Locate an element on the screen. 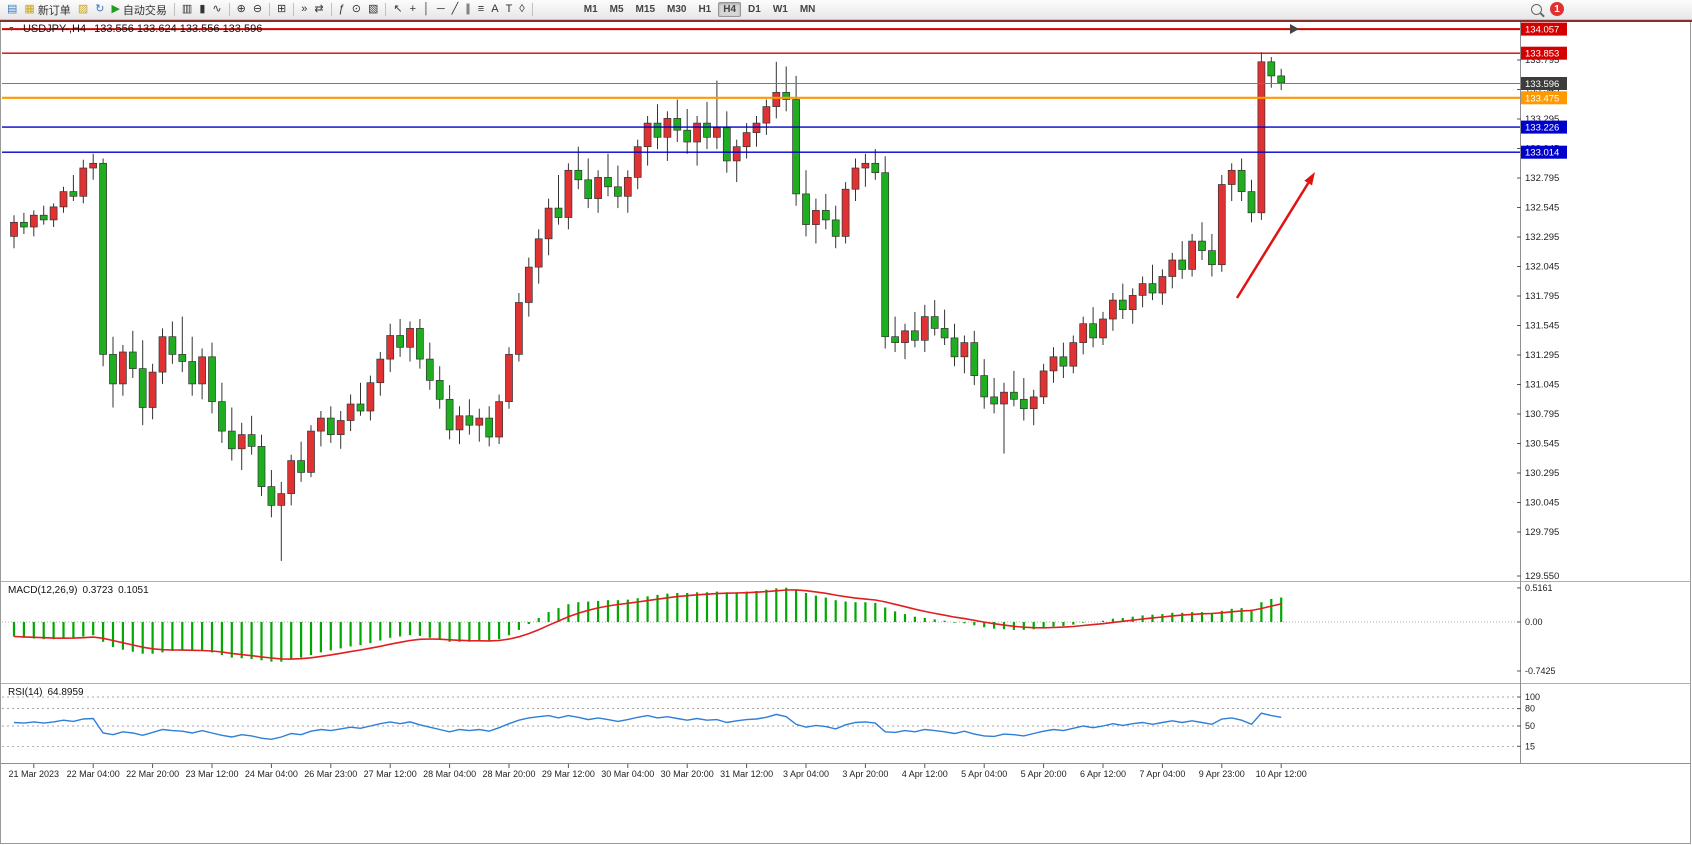  timeframe-d1-button: D1 is located at coordinates (754, 9).